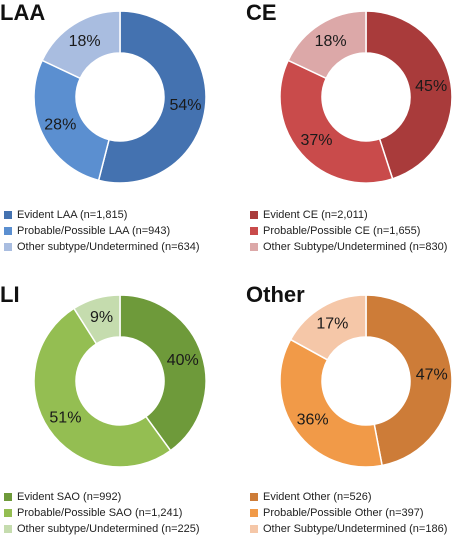 The image size is (474, 537). Describe the element at coordinates (313, 419) in the screenshot. I see `slice-percent-label: 36%` at that location.